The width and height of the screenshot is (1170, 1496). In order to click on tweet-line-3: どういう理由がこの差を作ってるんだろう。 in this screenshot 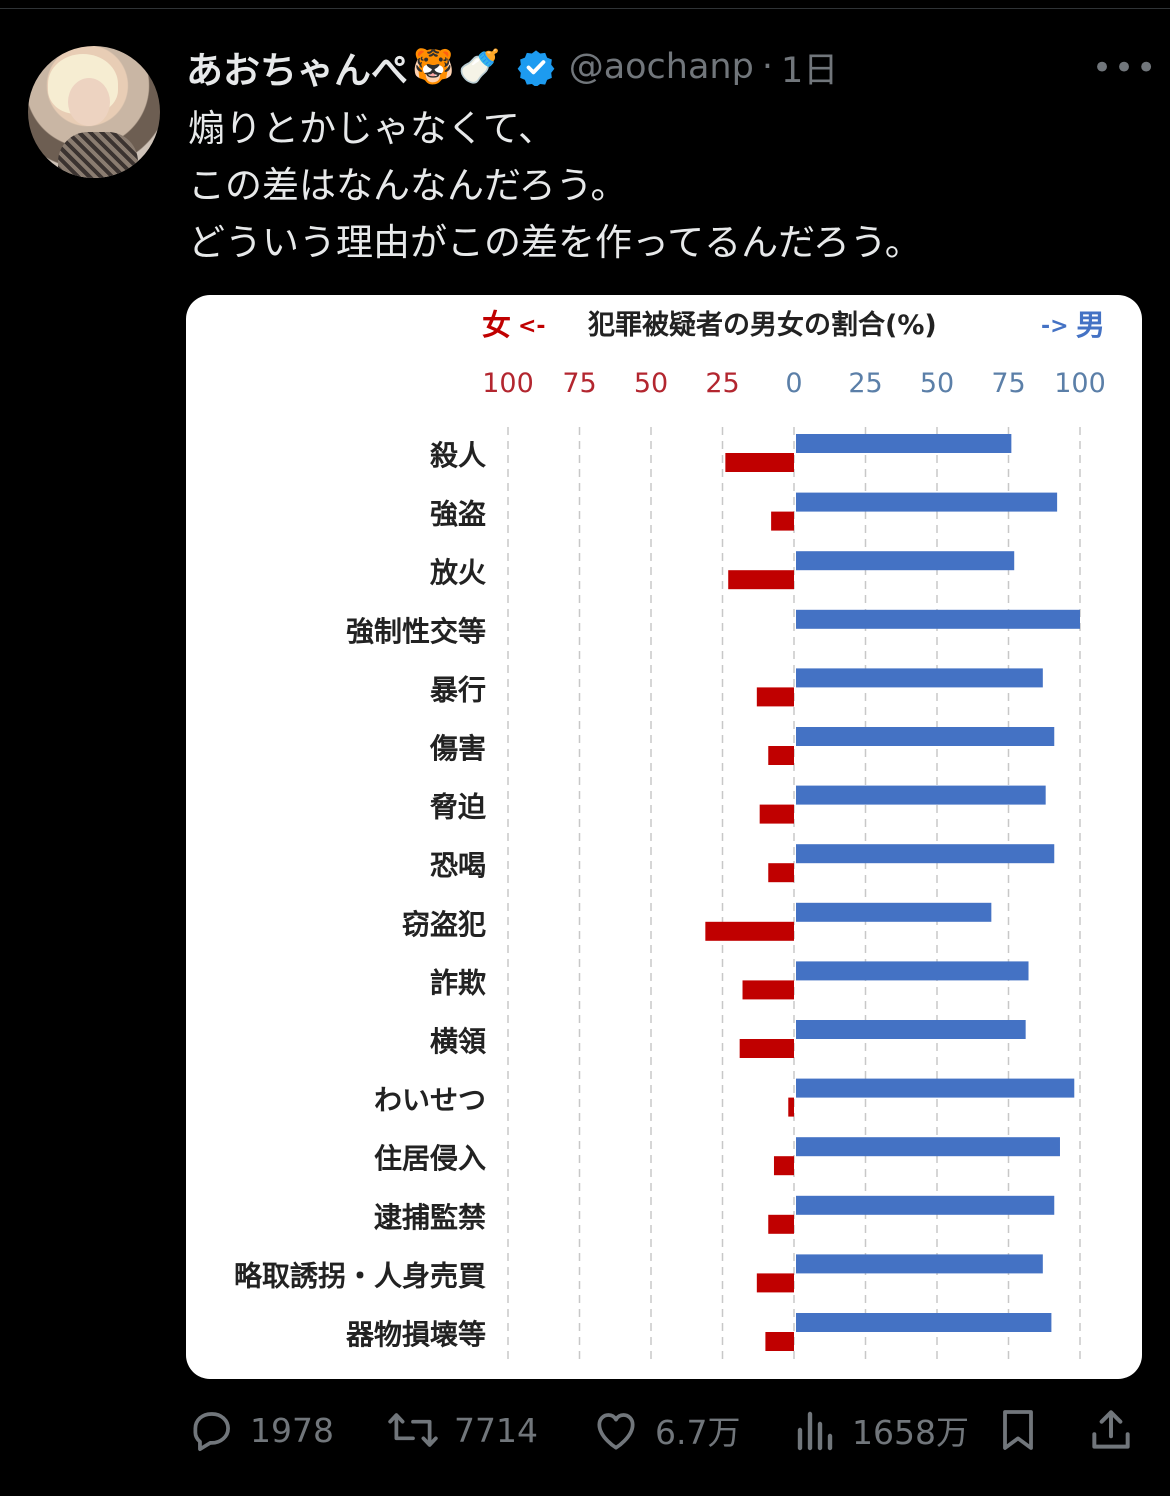, I will do `click(555, 242)`.